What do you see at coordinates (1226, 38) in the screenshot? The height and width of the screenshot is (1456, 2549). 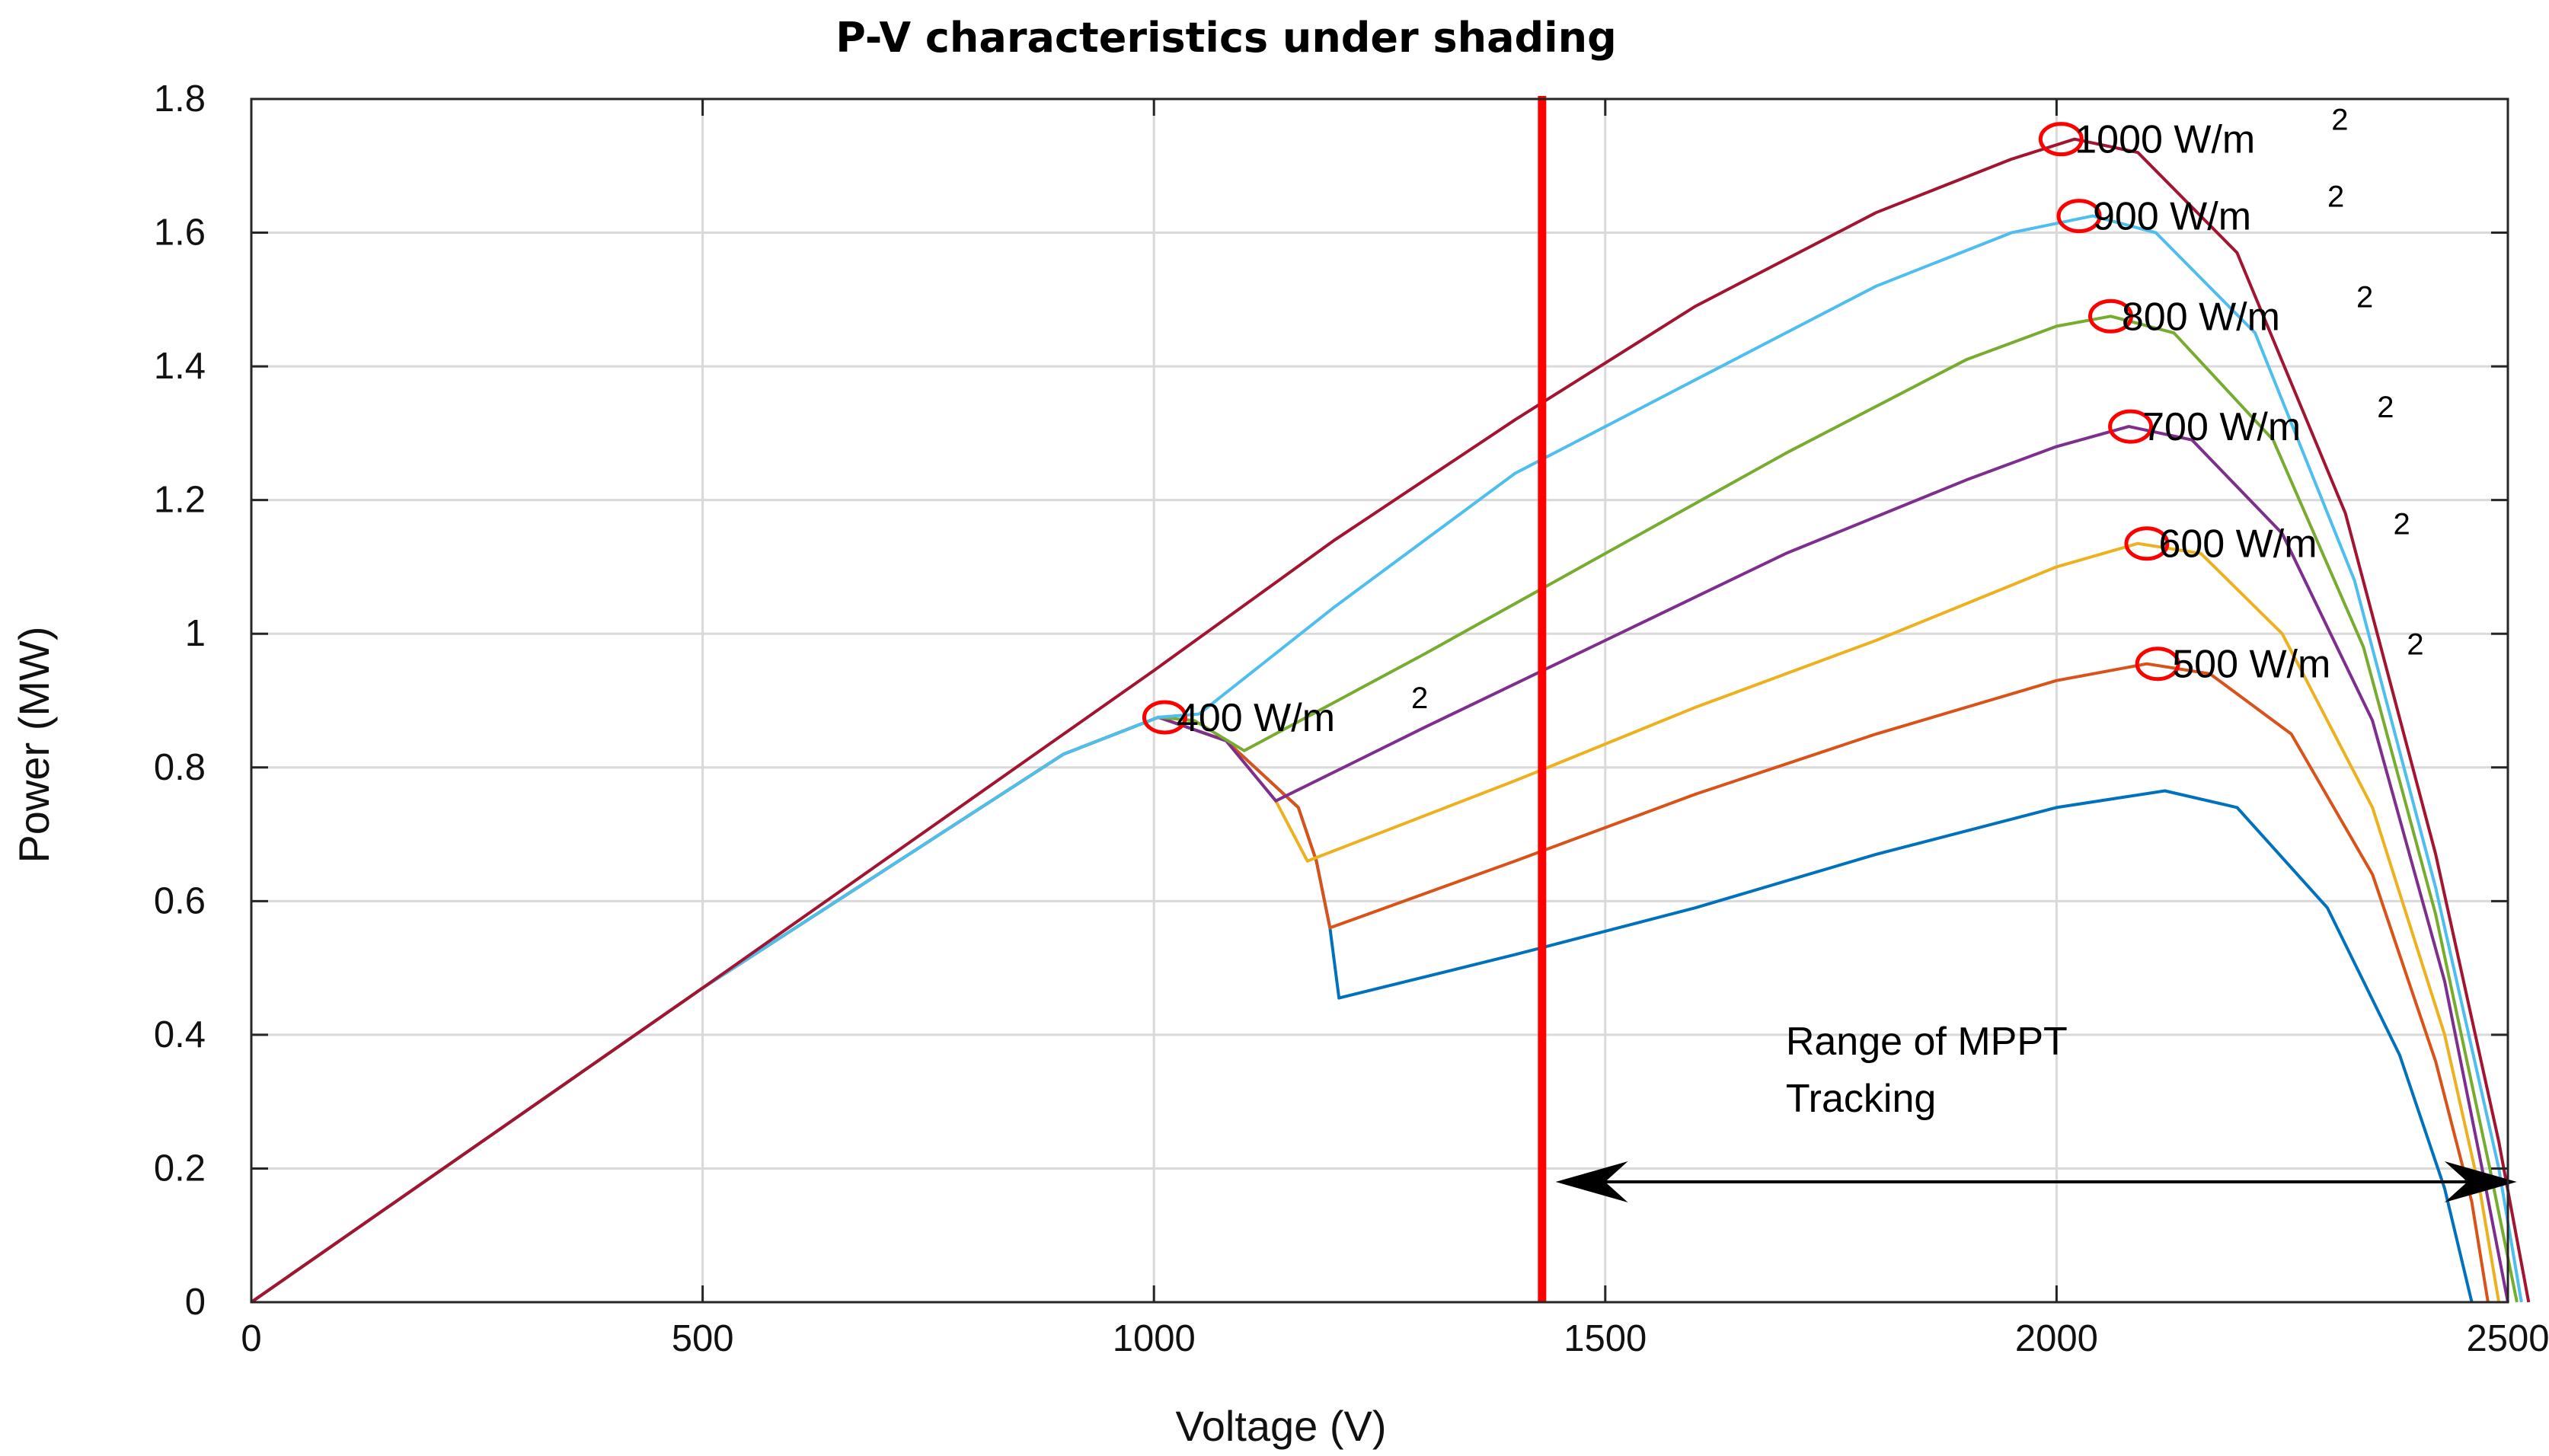 I see `chart-title: P-V characteristics under shading` at bounding box center [1226, 38].